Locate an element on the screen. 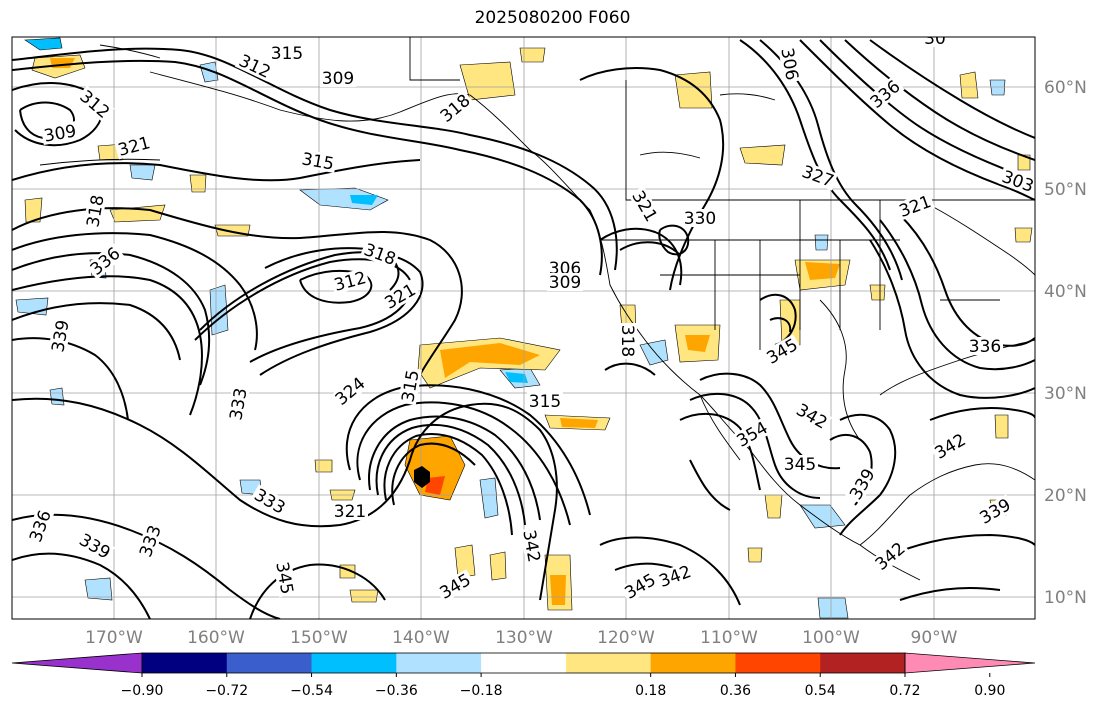 This screenshot has width=1105, height=712. contour-label: 339 is located at coordinates (60, 335).